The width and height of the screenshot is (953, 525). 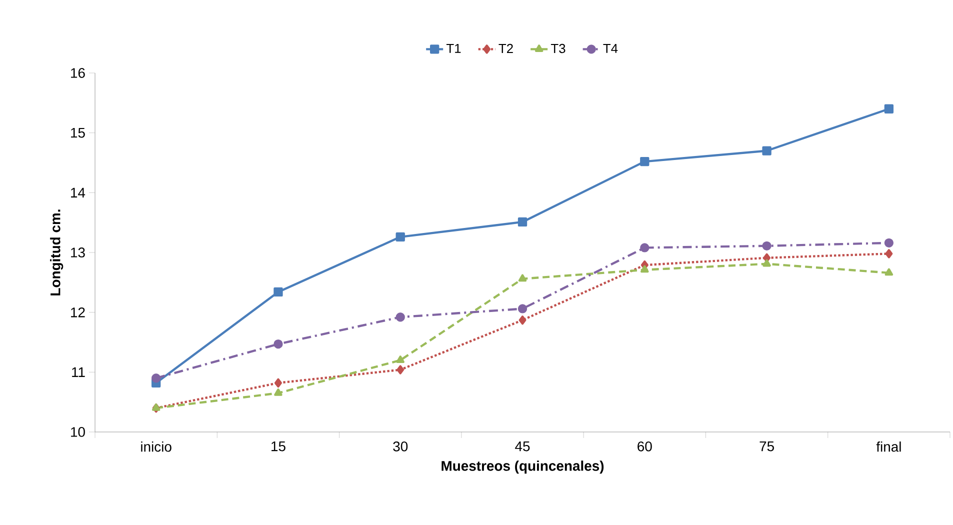 What do you see at coordinates (400, 446) in the screenshot?
I see `x-tick-label: 30` at bounding box center [400, 446].